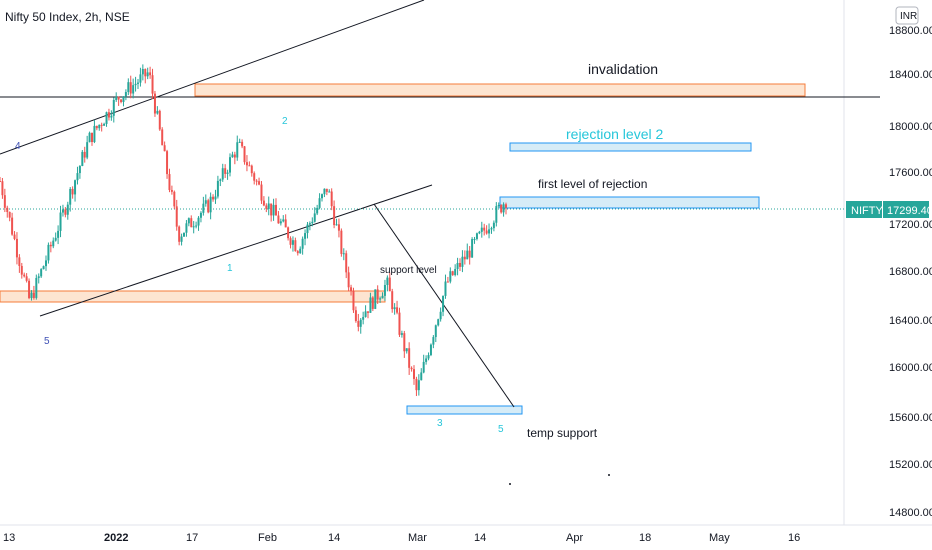 The image size is (932, 550). What do you see at coordinates (501, 429) in the screenshot?
I see `wave-label-5: 5` at bounding box center [501, 429].